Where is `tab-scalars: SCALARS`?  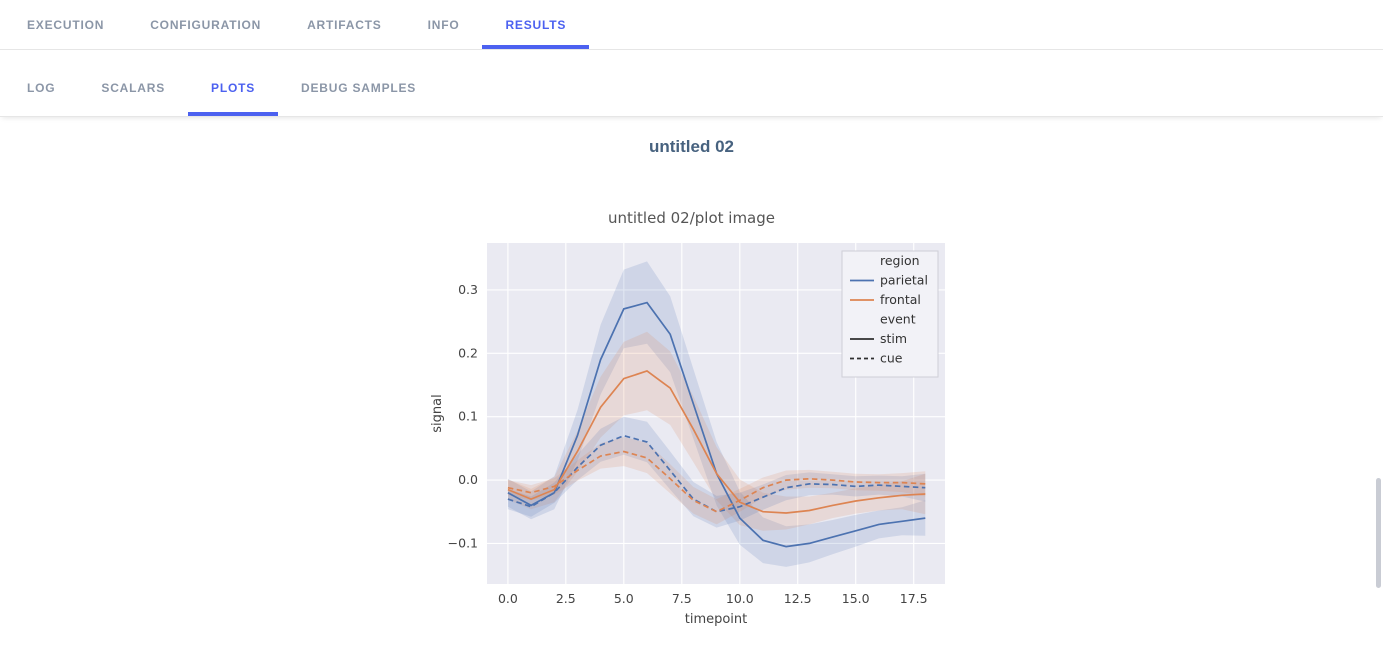 tab-scalars: SCALARS is located at coordinates (133, 87).